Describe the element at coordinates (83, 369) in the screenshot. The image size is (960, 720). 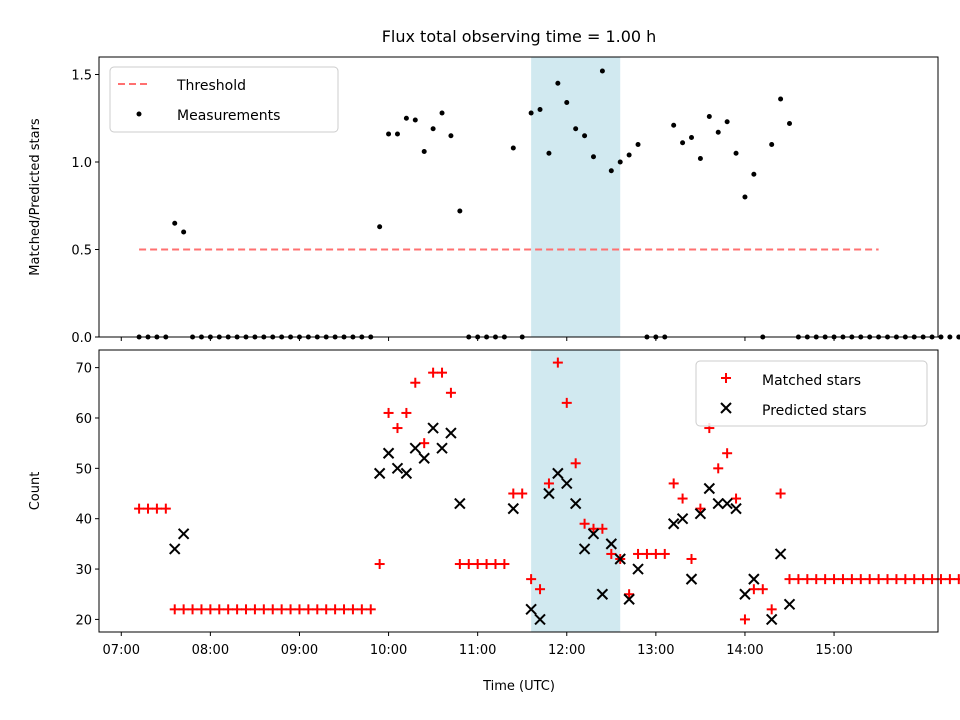
I see `bottom-y-tick-label: 70` at that location.